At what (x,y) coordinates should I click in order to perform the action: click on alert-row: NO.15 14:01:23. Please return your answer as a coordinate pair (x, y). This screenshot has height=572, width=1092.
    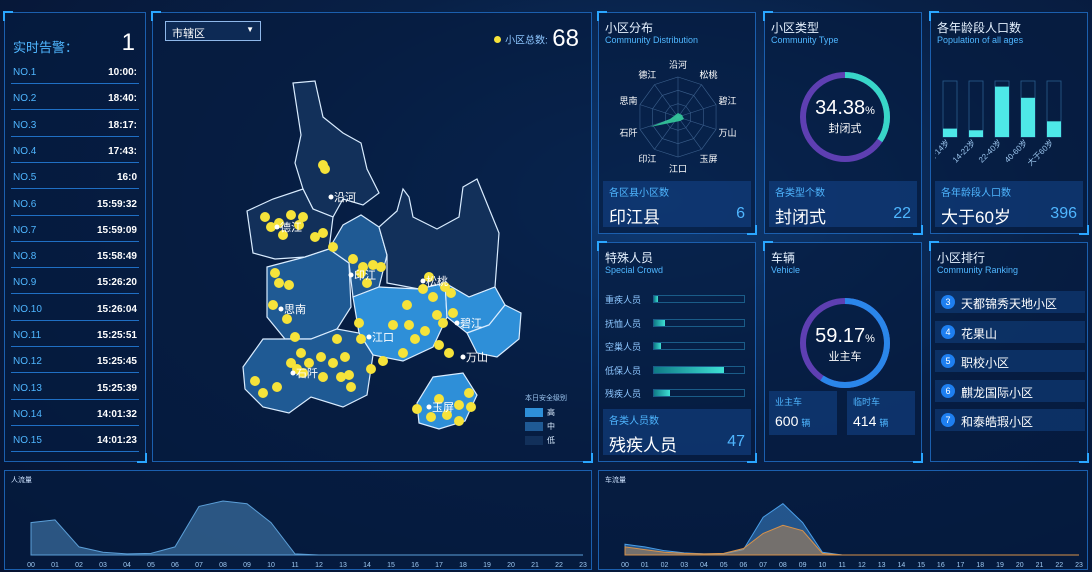
    Looking at the image, I should click on (75, 441).